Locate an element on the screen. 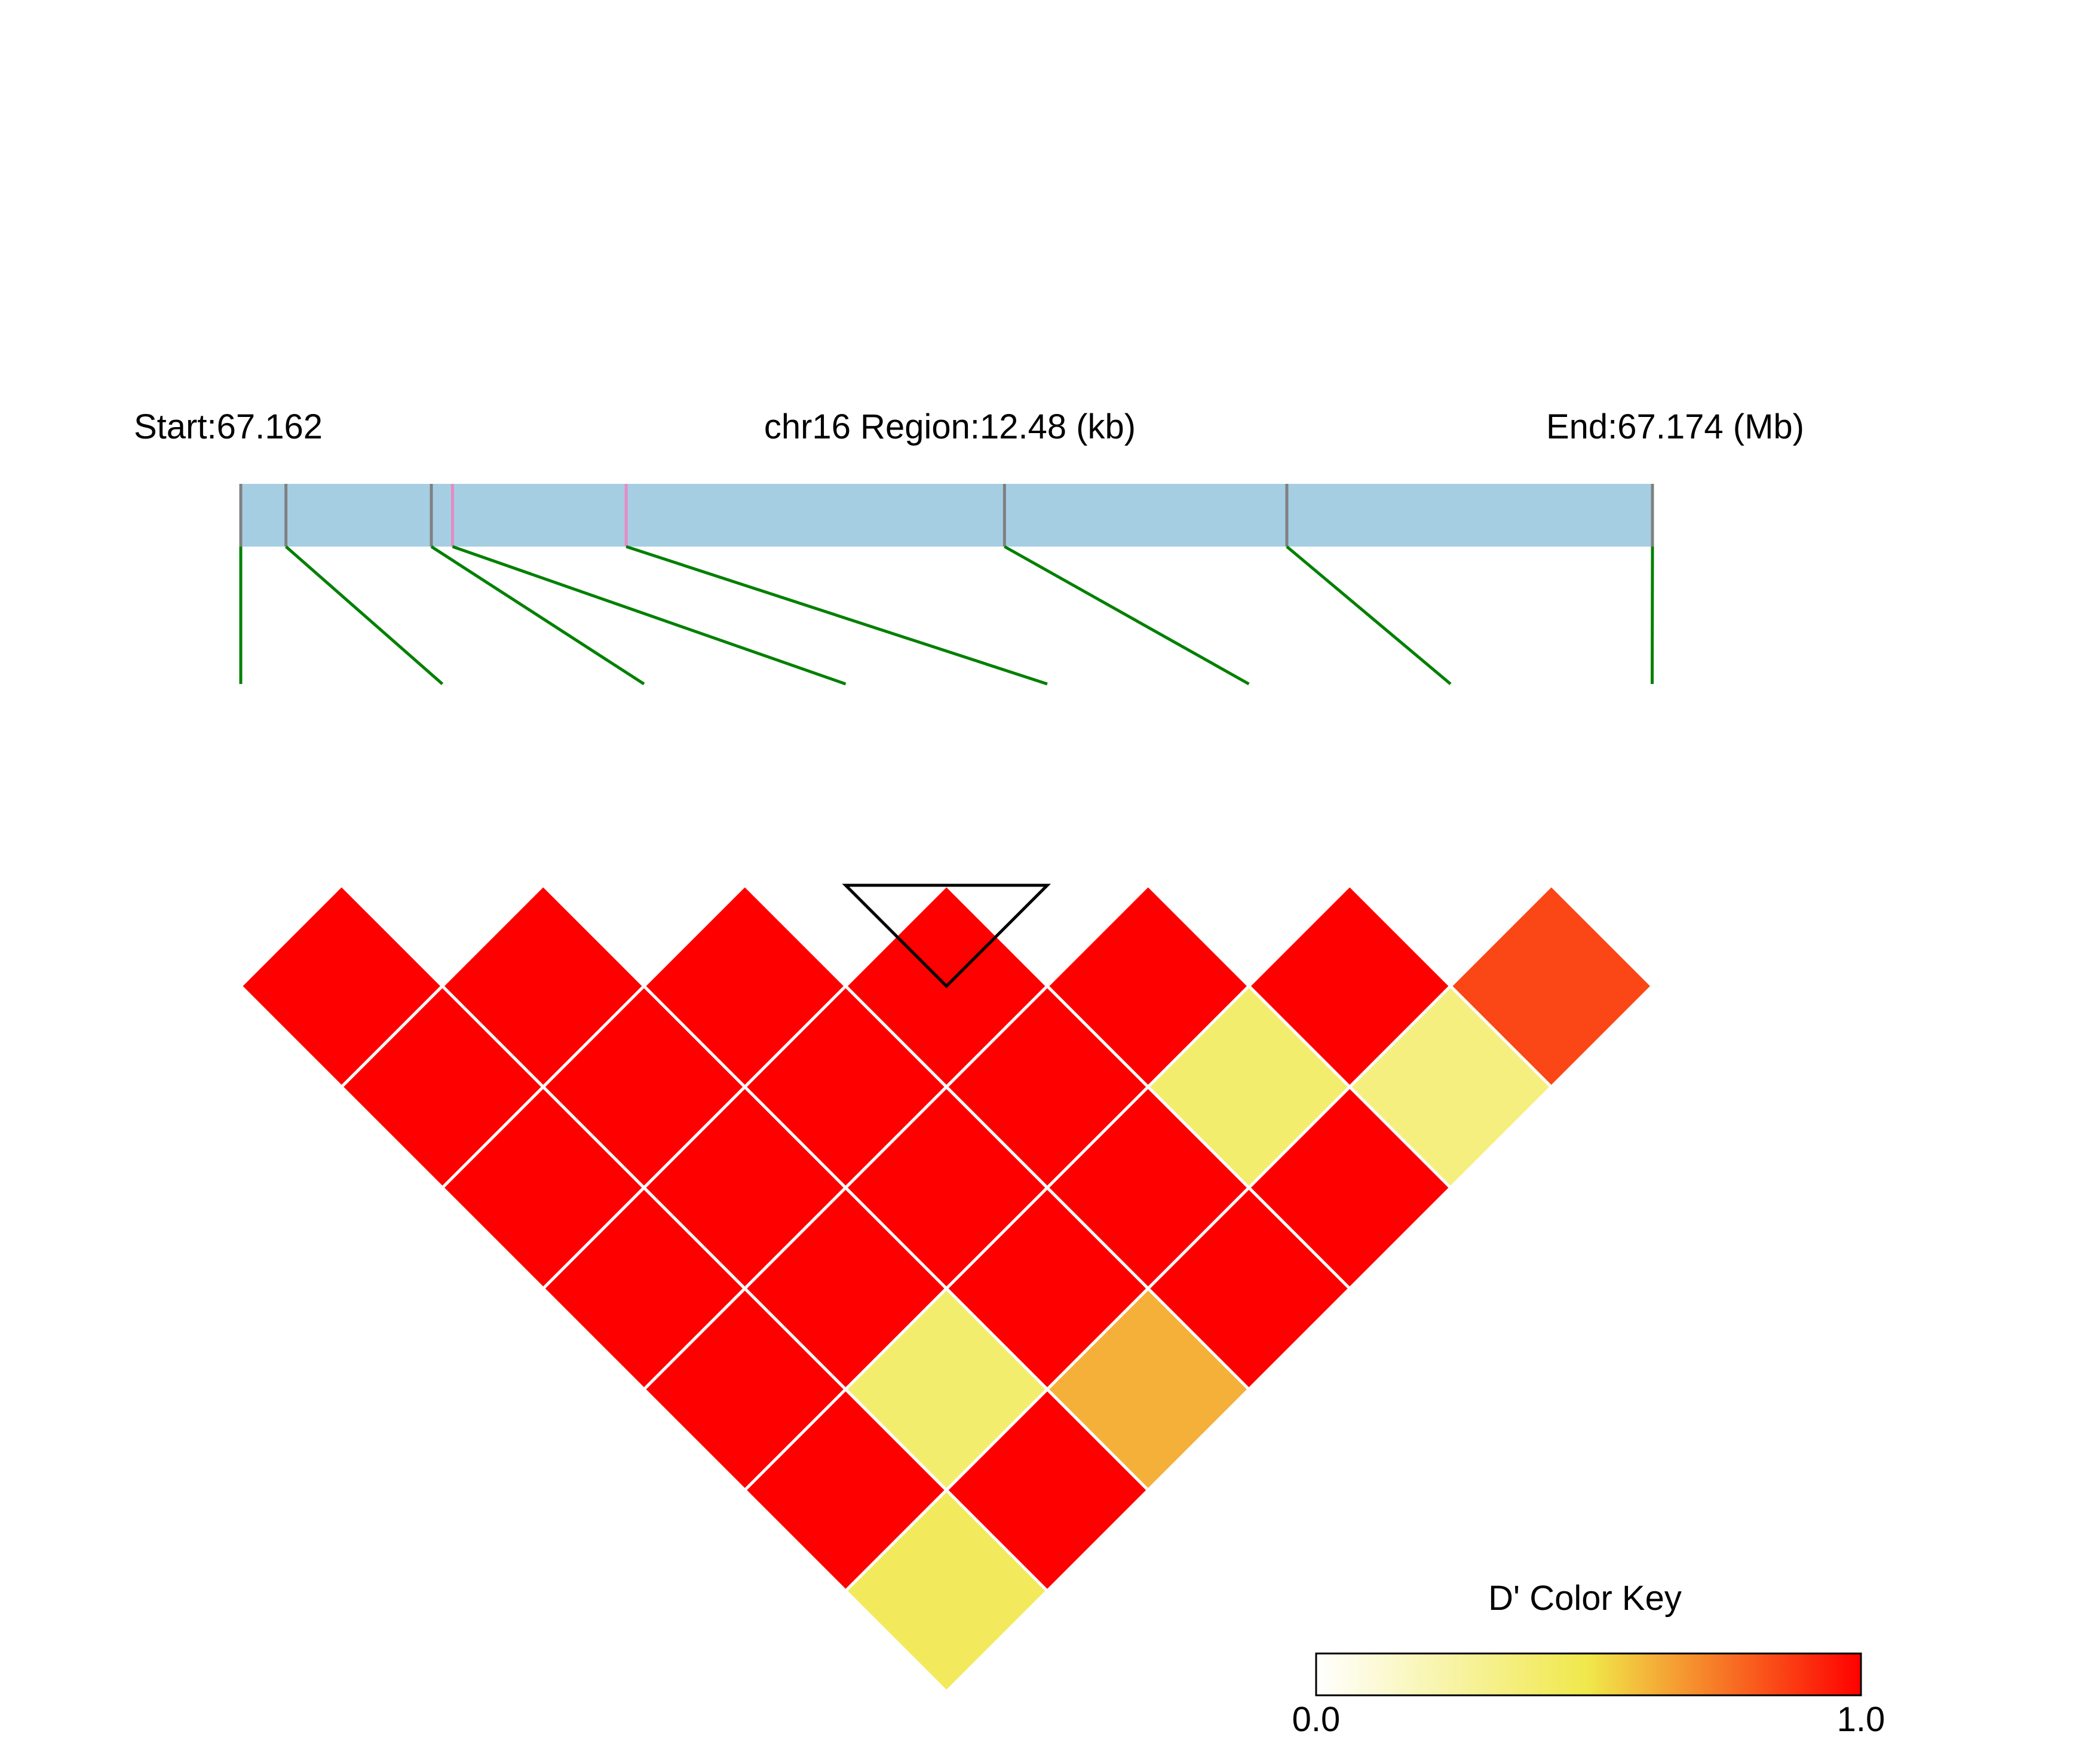 Image resolution: width=2085 pixels, height=1764 pixels. color-key-min-label: 0.0 is located at coordinates (1316, 1719).